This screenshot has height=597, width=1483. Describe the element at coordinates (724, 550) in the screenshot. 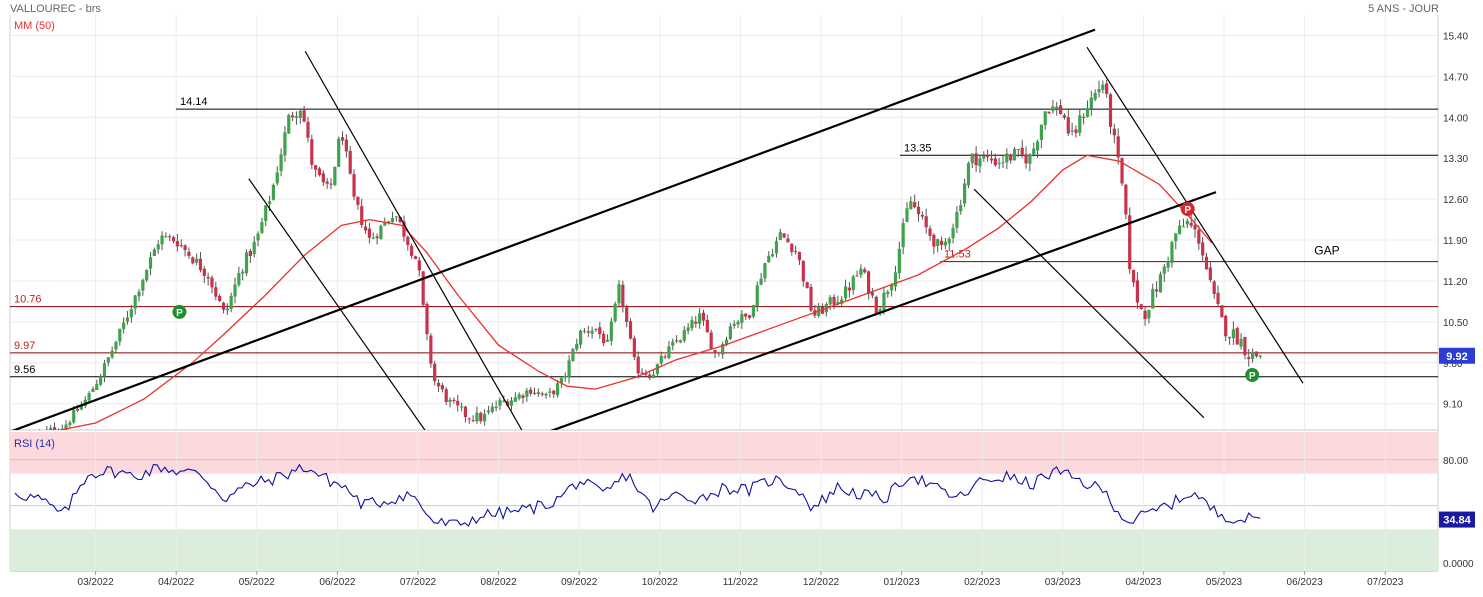

I see `rsi-oversold-zone` at that location.